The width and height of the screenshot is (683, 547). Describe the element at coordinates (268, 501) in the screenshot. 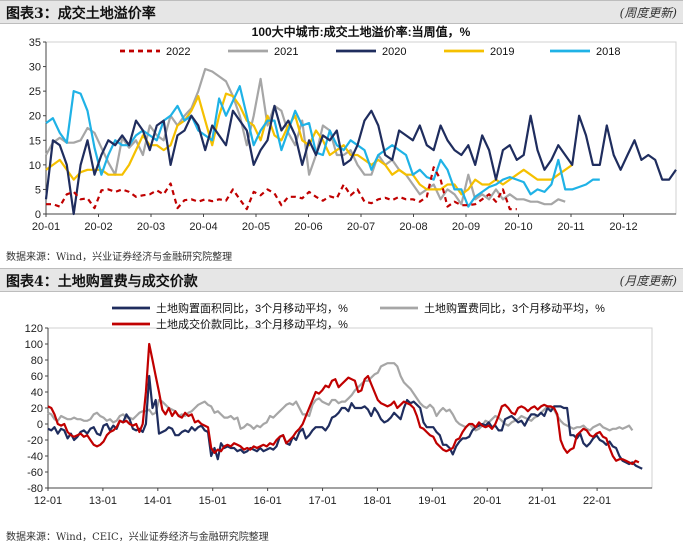

I see `x-tick-label: 16-01` at that location.